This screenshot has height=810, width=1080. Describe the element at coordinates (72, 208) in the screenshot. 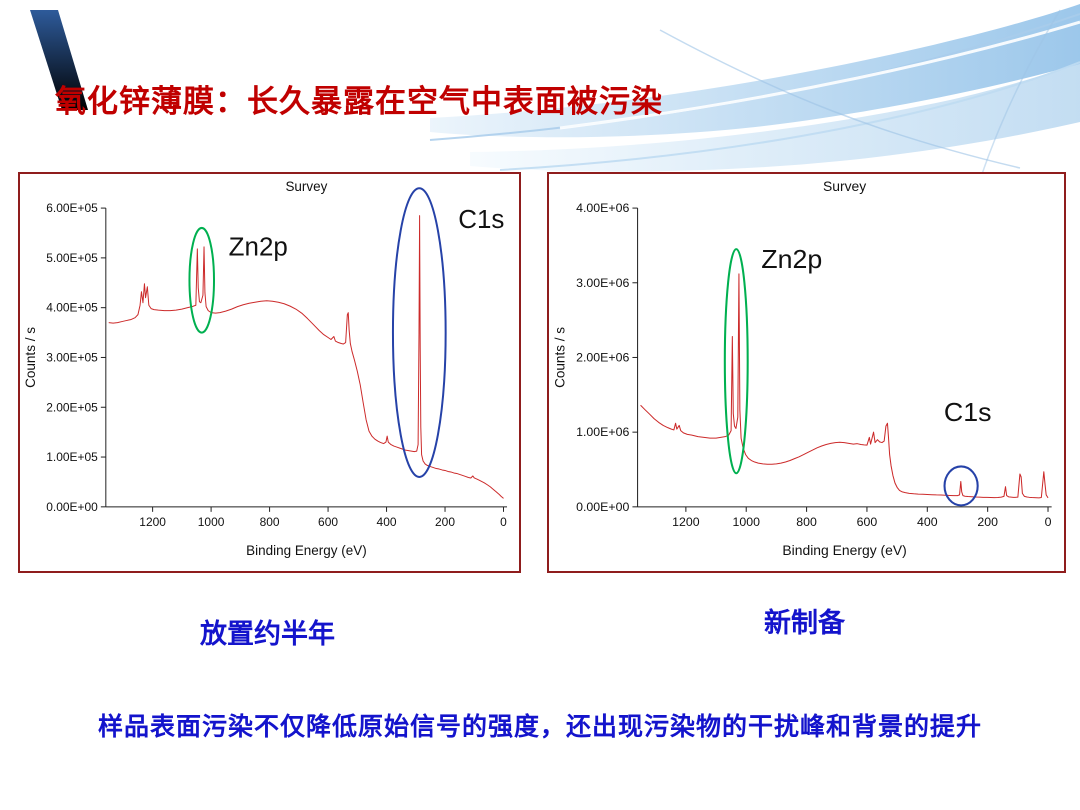

I see `y-tick-label: 6.00E+05` at that location.